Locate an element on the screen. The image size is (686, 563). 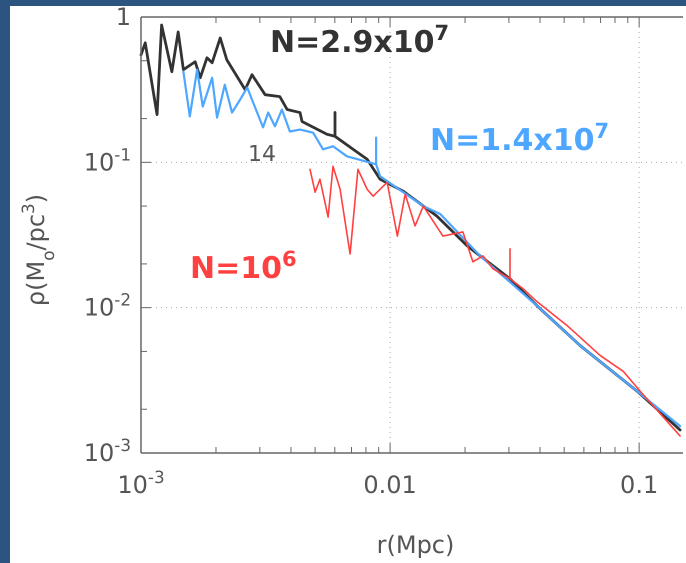
y-tick-label: 10$^{-3}$ is located at coordinates (107, 451).